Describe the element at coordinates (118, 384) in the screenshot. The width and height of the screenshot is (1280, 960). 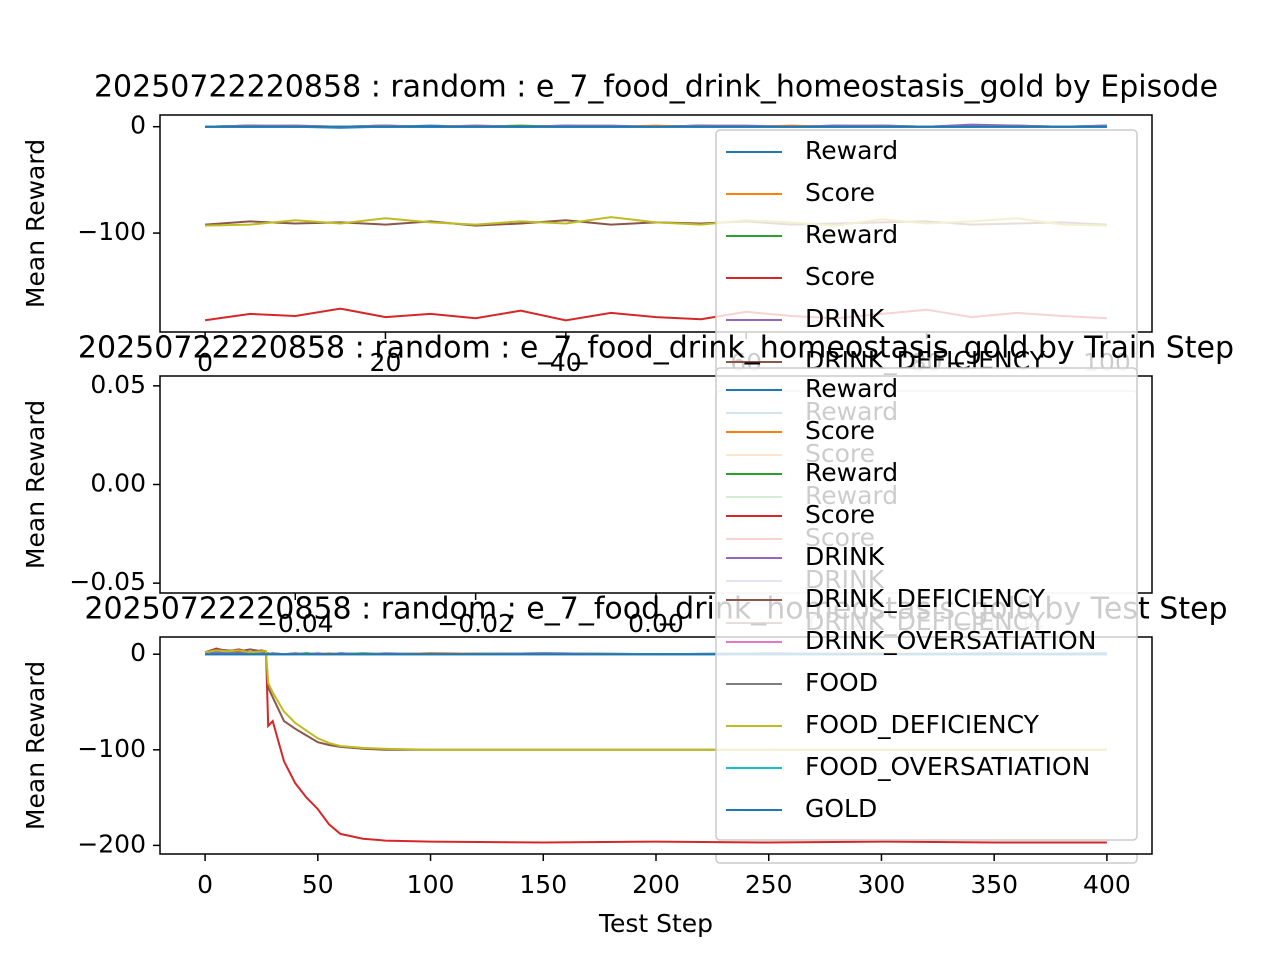
I see `y-tick-label: 0.05` at that location.